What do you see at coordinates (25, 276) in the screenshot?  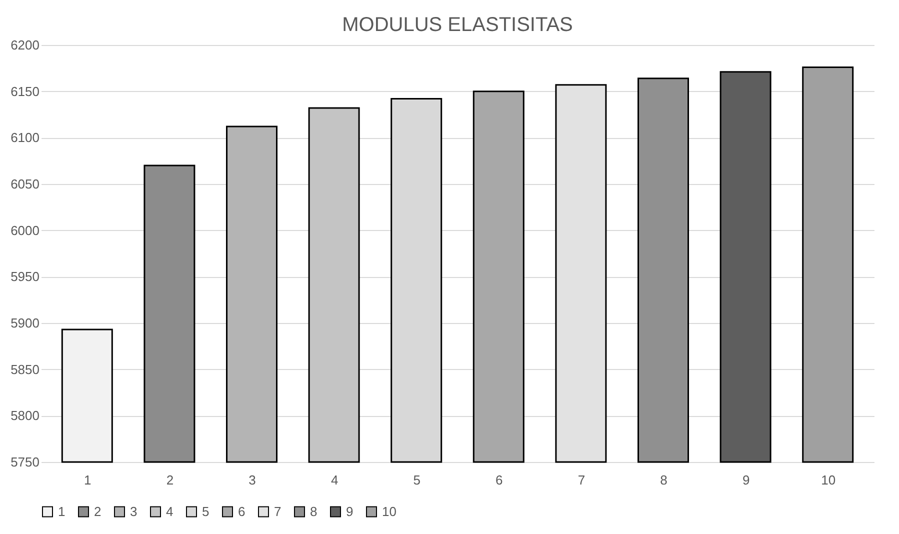 I see `y-tick-label: 5950` at bounding box center [25, 276].